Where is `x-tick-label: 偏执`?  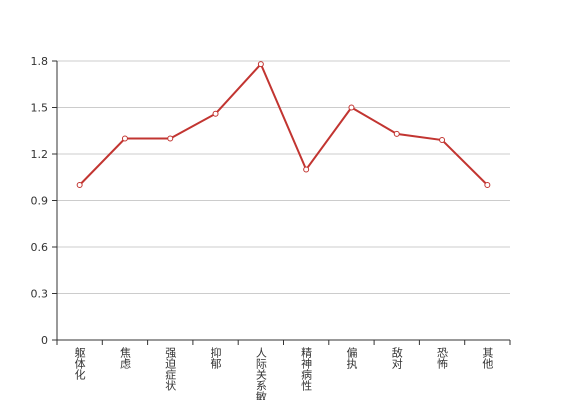
x-tick-label: 偏执 is located at coordinates (351, 358).